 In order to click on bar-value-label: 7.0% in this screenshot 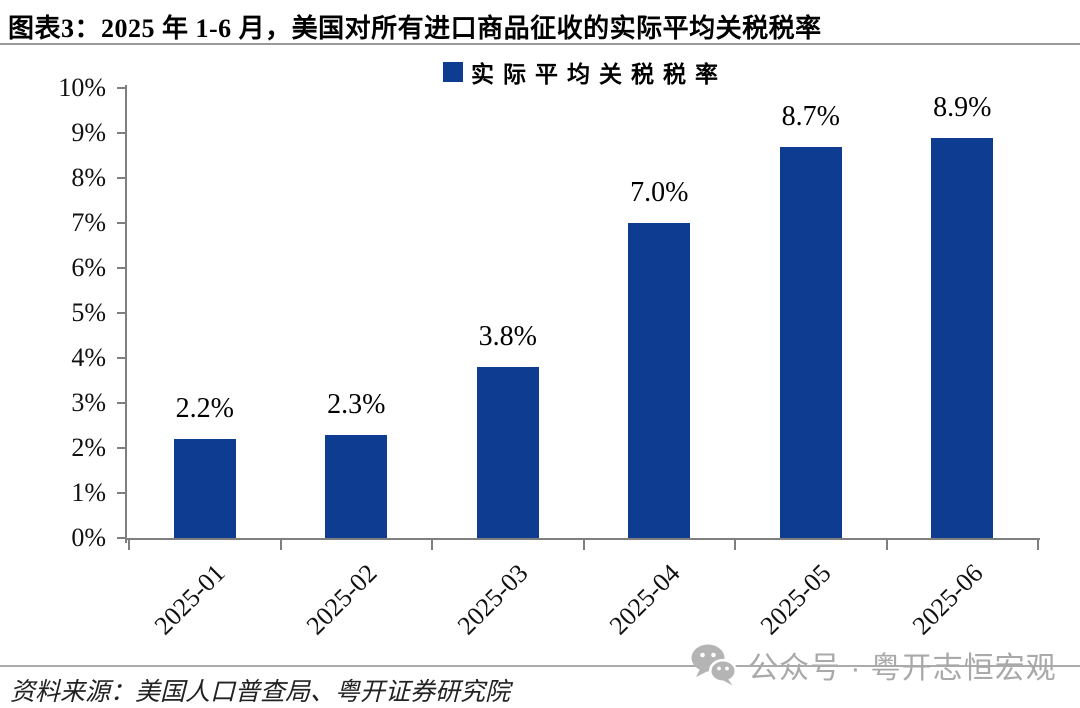, I will do `click(659, 192)`.